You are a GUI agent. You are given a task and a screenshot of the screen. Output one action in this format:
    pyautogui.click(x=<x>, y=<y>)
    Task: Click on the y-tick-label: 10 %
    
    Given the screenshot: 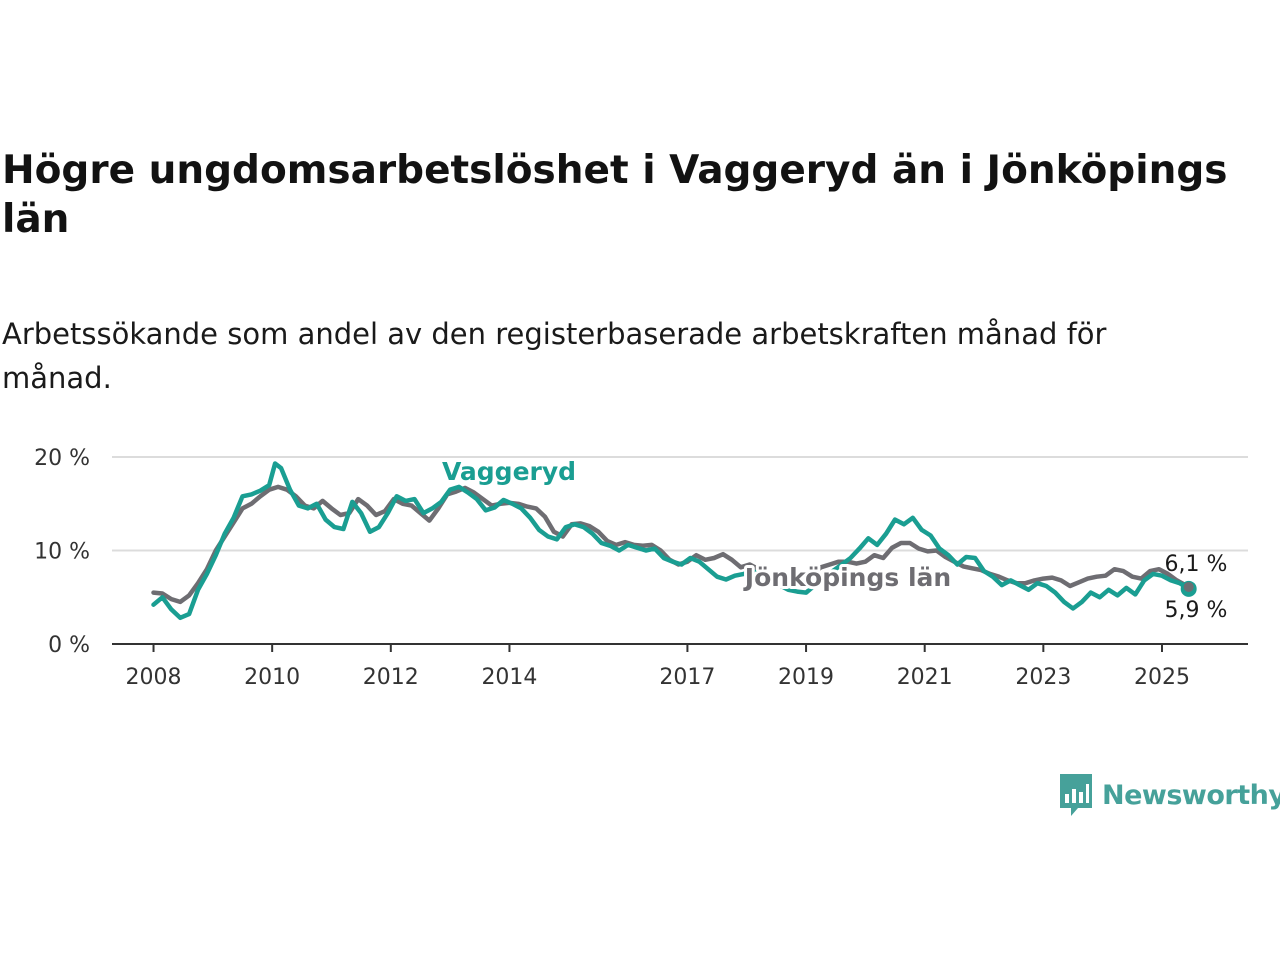 What is the action you would take?
    pyautogui.click(x=62, y=552)
    